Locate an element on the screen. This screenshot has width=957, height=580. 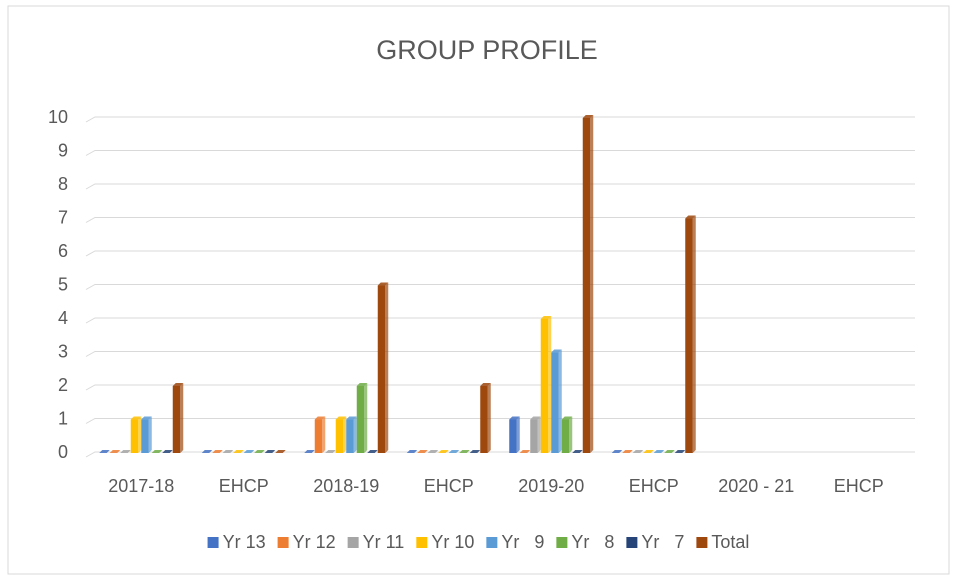
legend-label: Yr 13 is located at coordinates (244, 542).